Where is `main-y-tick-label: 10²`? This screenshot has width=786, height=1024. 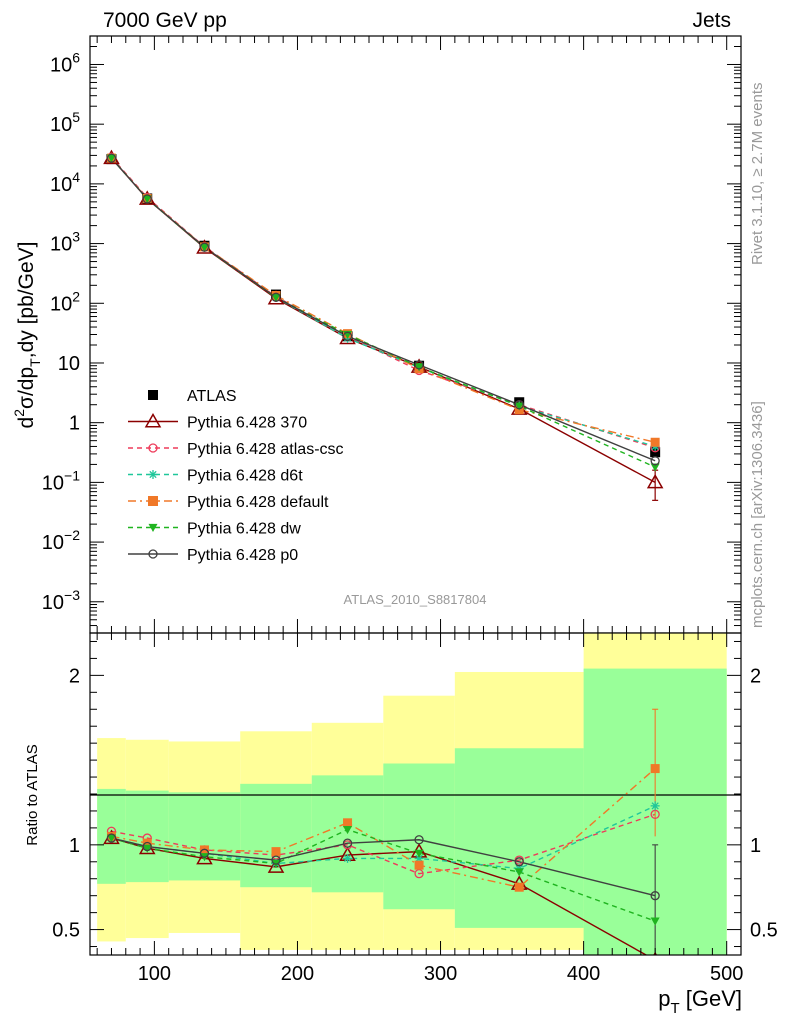 main-y-tick-label: 10² is located at coordinates (65, 301).